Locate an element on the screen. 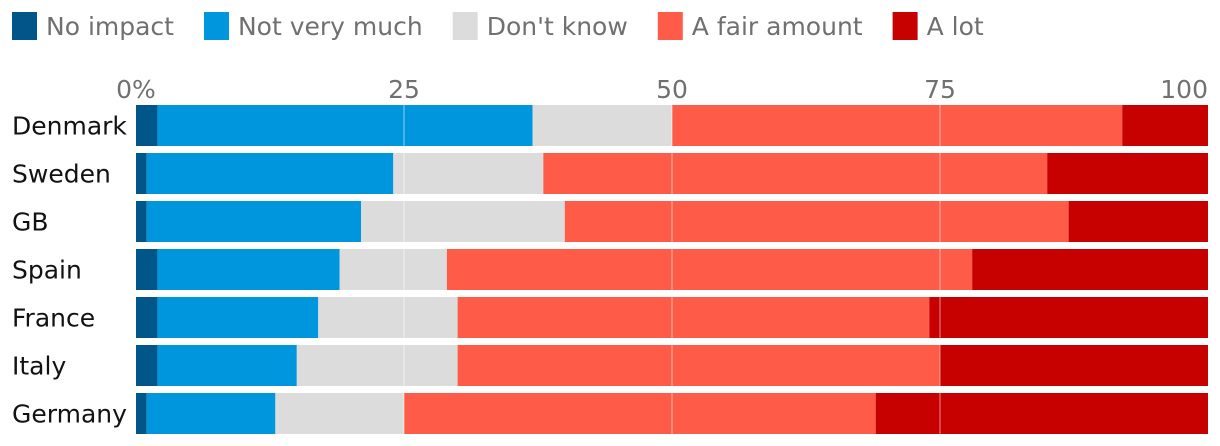 The width and height of the screenshot is (1220, 446). category-label-france: France is located at coordinates (53, 318).